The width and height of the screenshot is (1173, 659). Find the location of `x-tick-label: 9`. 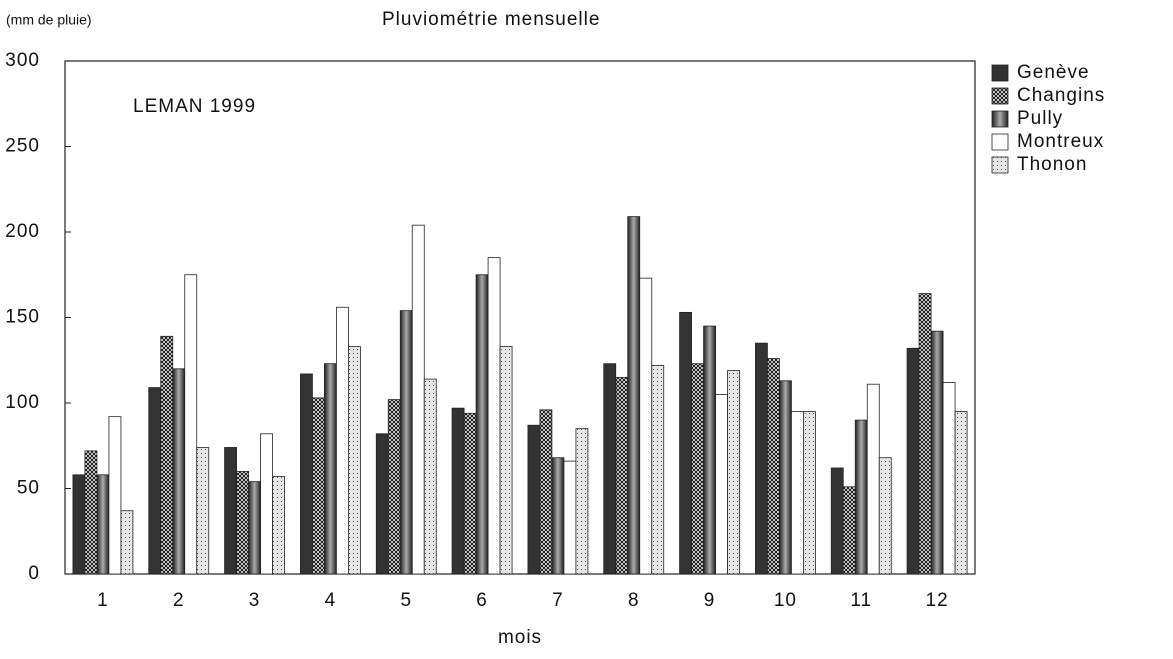

x-tick-label: 9 is located at coordinates (710, 600).